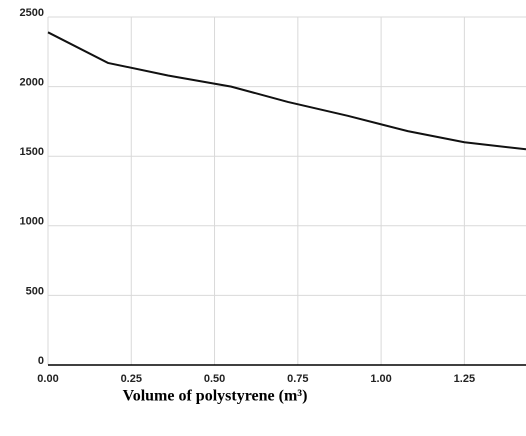 Image resolution: width=526 pixels, height=436 pixels. What do you see at coordinates (47, 379) in the screenshot?
I see `x-tick-label: 0.00` at bounding box center [47, 379].